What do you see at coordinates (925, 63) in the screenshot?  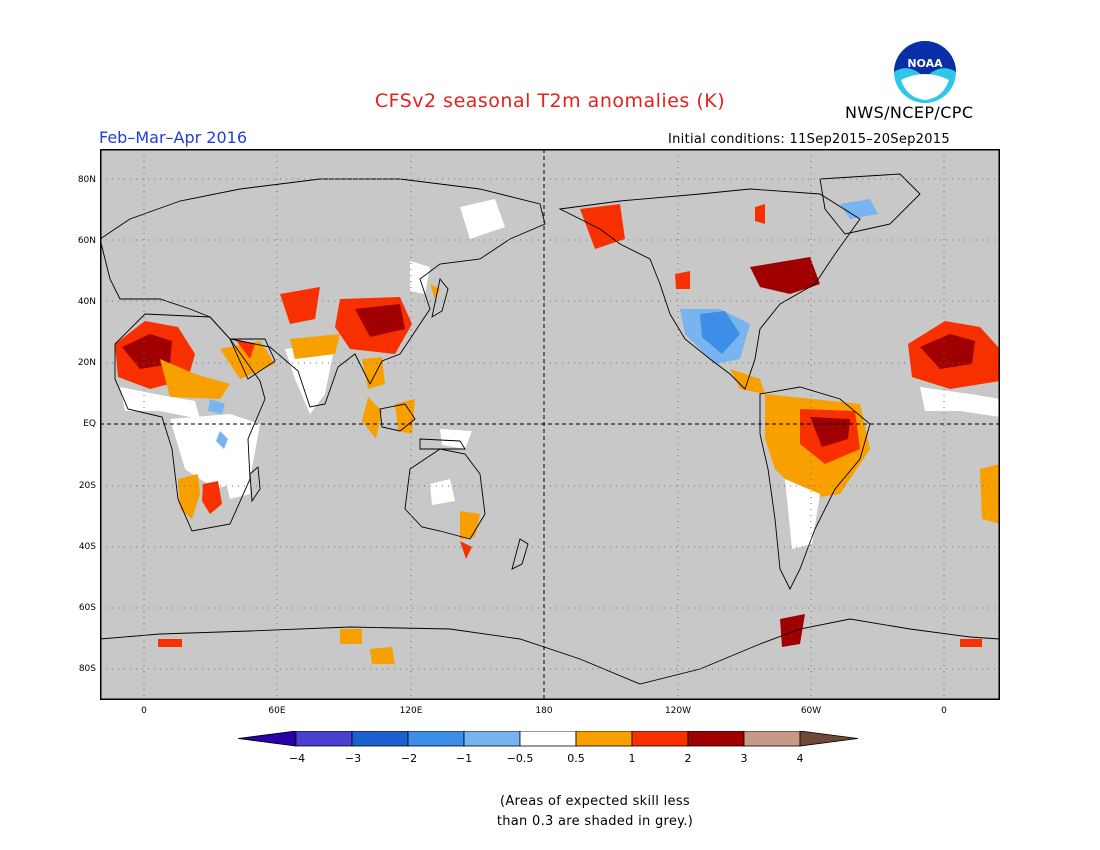 I see `logo-text: NOAA` at bounding box center [925, 63].